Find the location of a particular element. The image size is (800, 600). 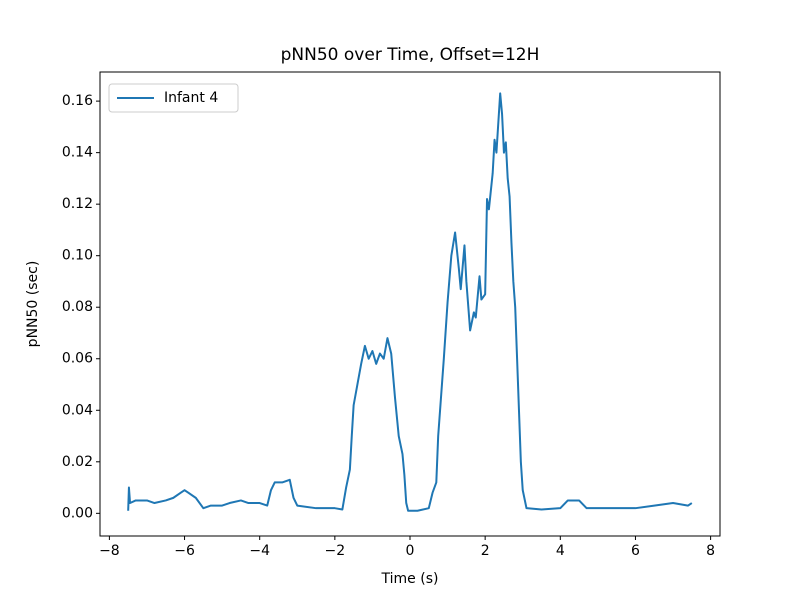

y-tick-label: 0.12 is located at coordinates (77, 204).